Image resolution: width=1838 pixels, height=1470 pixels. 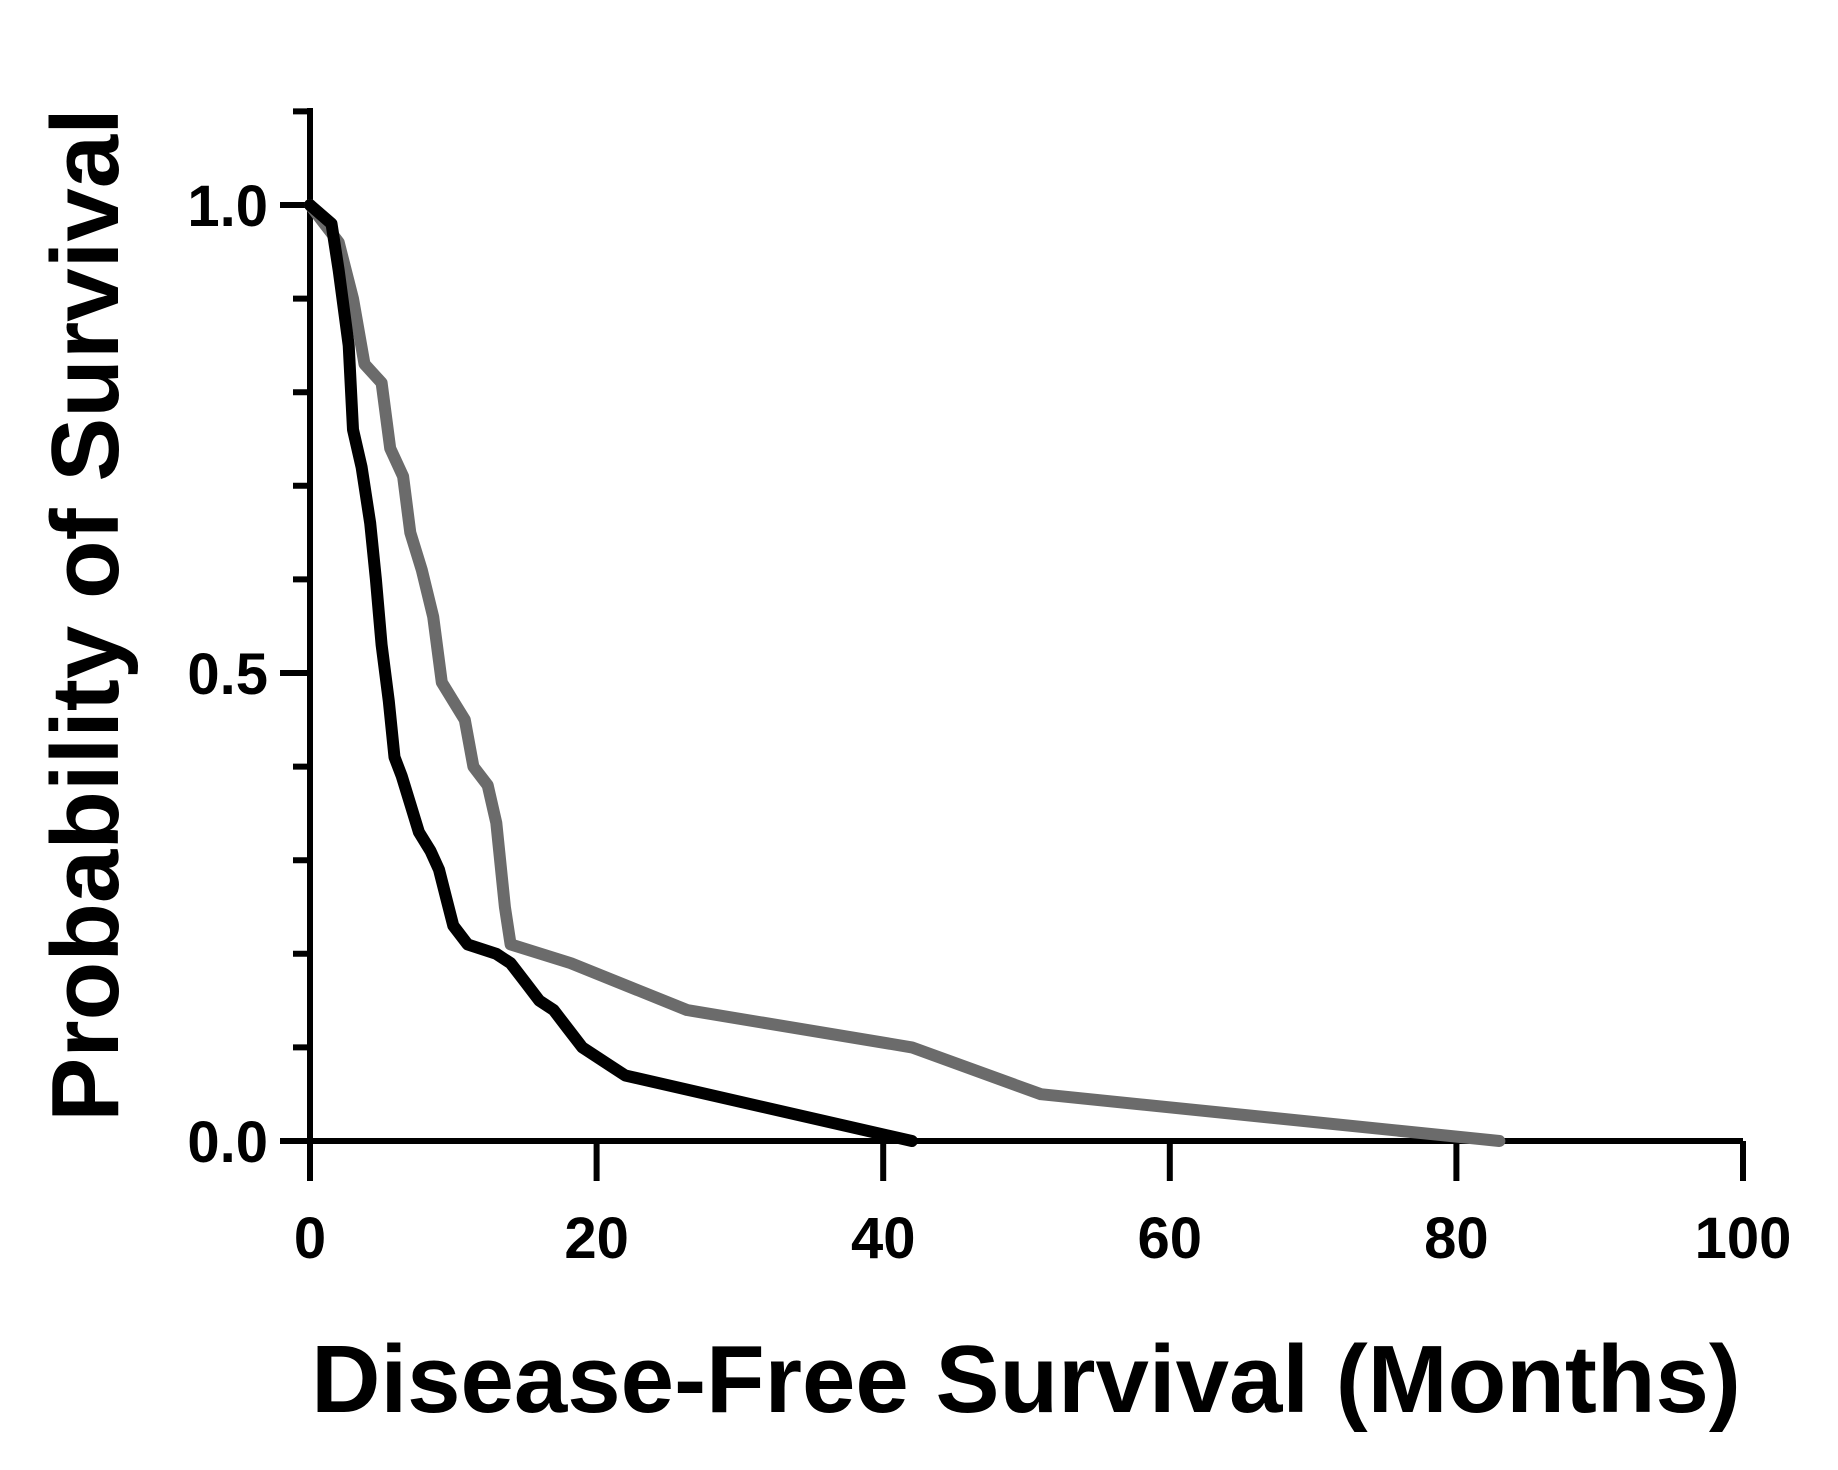 I want to click on y-tick-label: 0.0, so click(x=227, y=1142).